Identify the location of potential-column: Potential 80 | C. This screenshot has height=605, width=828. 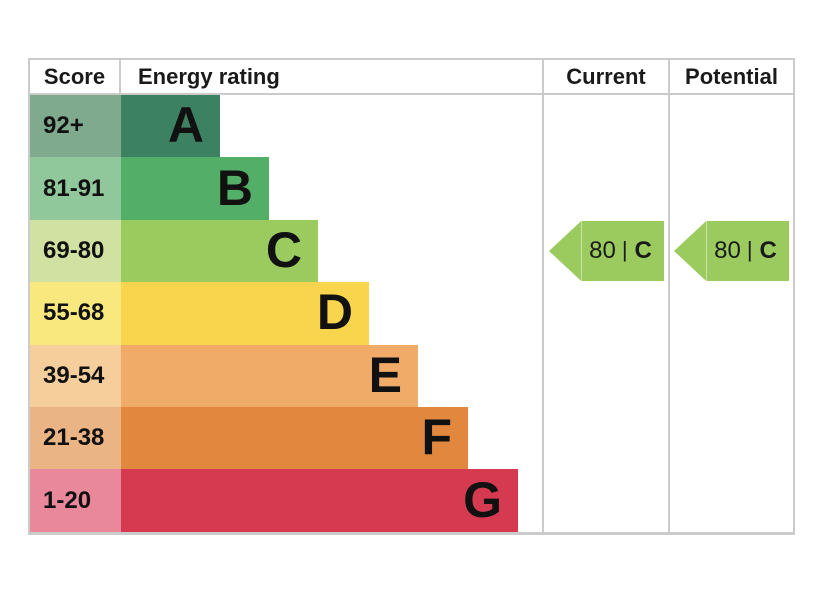
(730, 296).